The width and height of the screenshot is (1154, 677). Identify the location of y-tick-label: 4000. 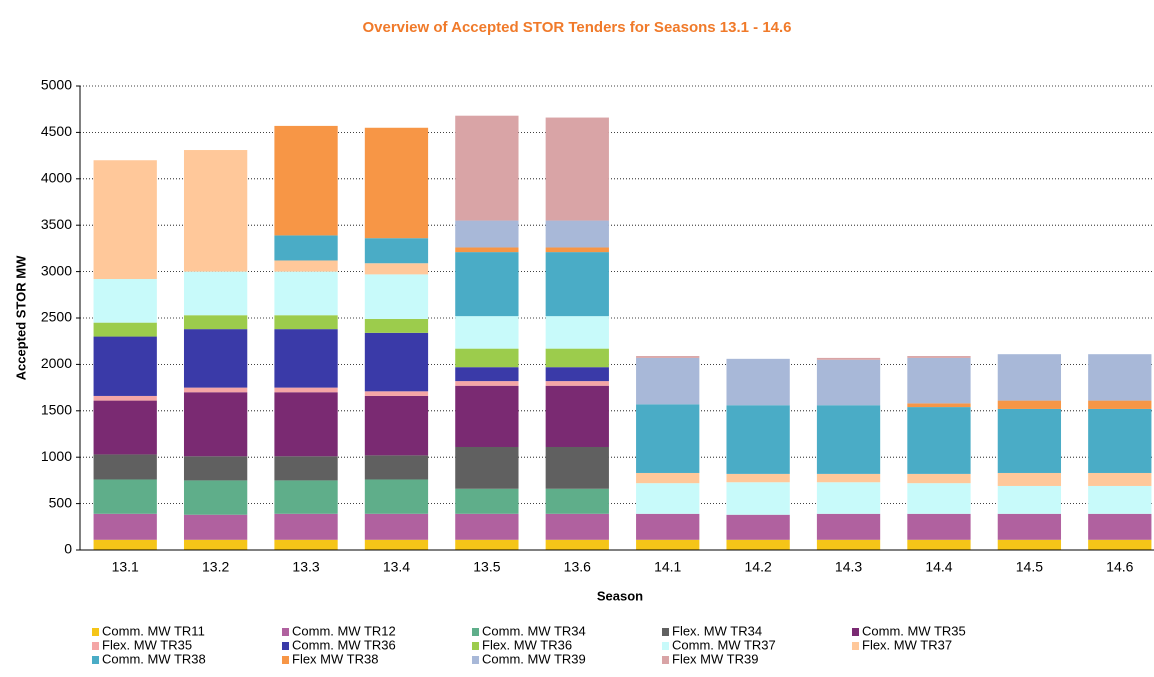
(56, 178).